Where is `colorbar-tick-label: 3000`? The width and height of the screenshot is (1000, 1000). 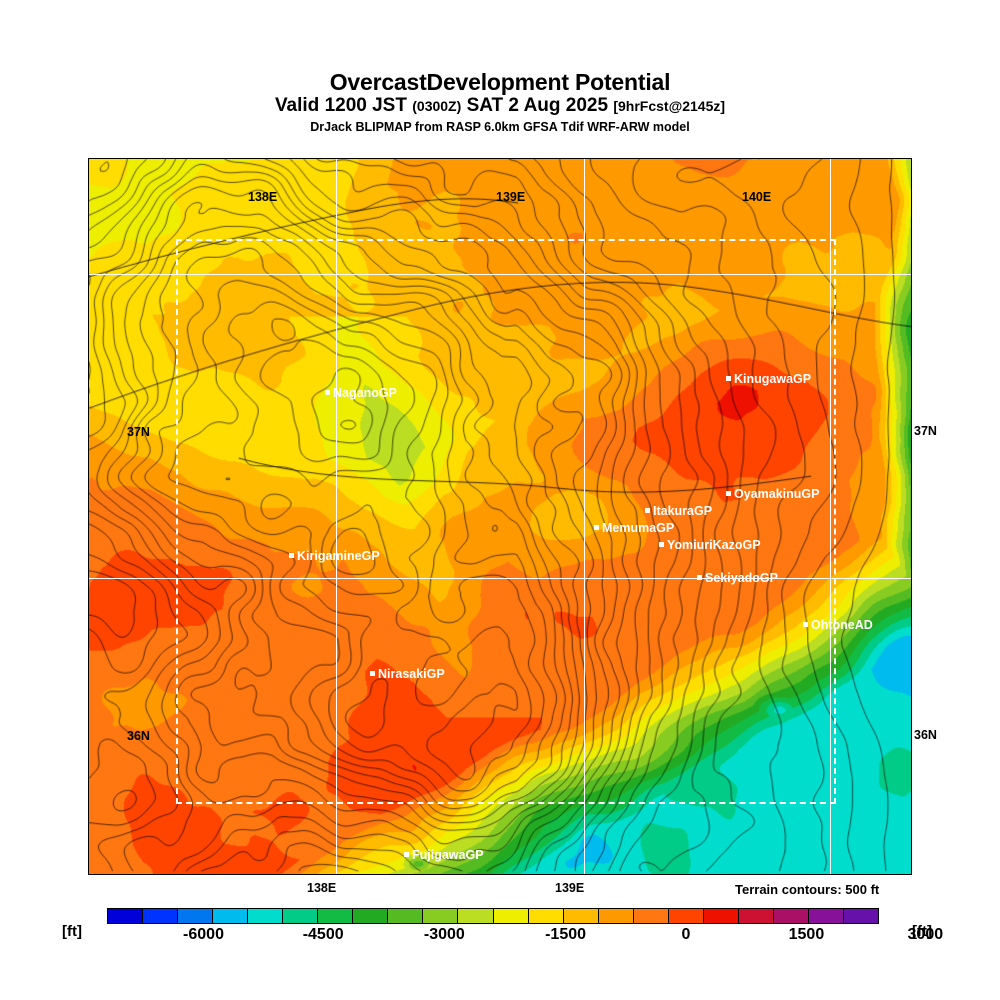
colorbar-tick-label: 3000 is located at coordinates (925, 934).